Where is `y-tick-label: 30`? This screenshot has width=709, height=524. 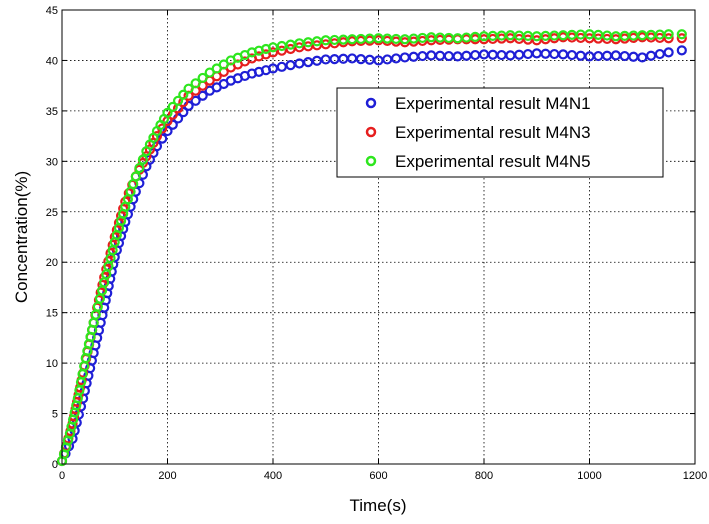
y-tick-label: 30 is located at coordinates (52, 162).